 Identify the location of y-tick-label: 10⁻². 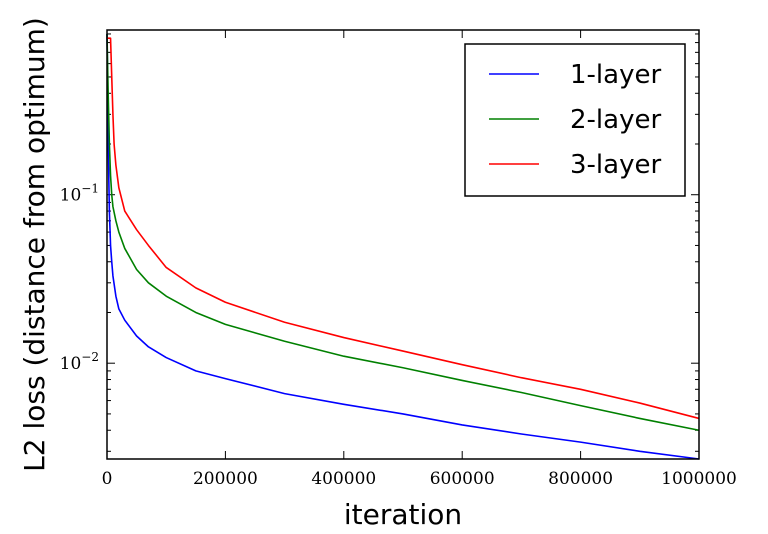
(79, 362).